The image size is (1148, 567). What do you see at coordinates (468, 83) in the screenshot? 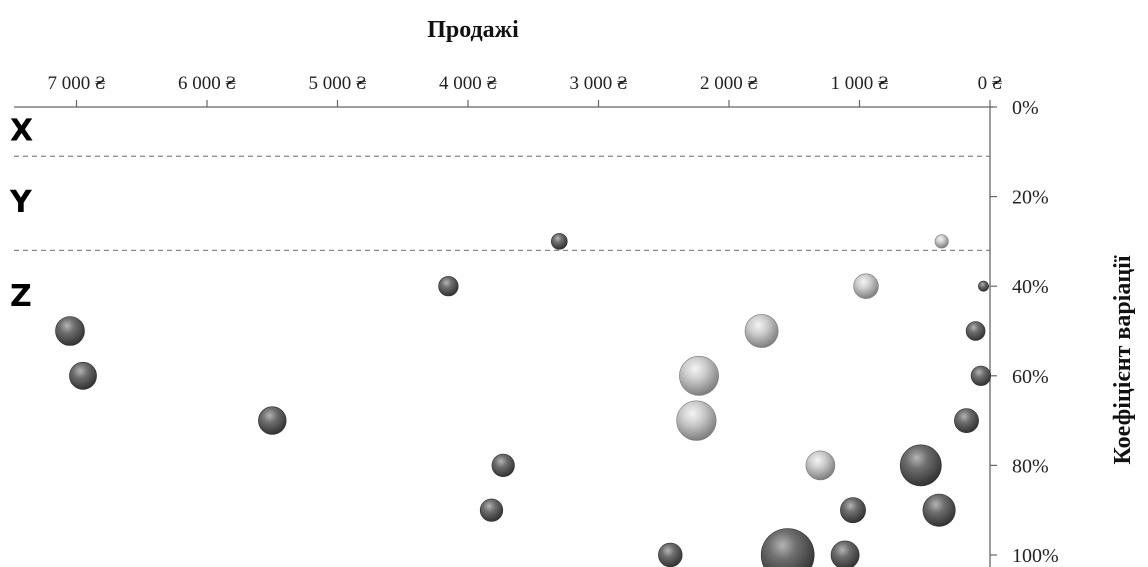
I see `x-tick-label: 4 000 ₴` at bounding box center [468, 83].